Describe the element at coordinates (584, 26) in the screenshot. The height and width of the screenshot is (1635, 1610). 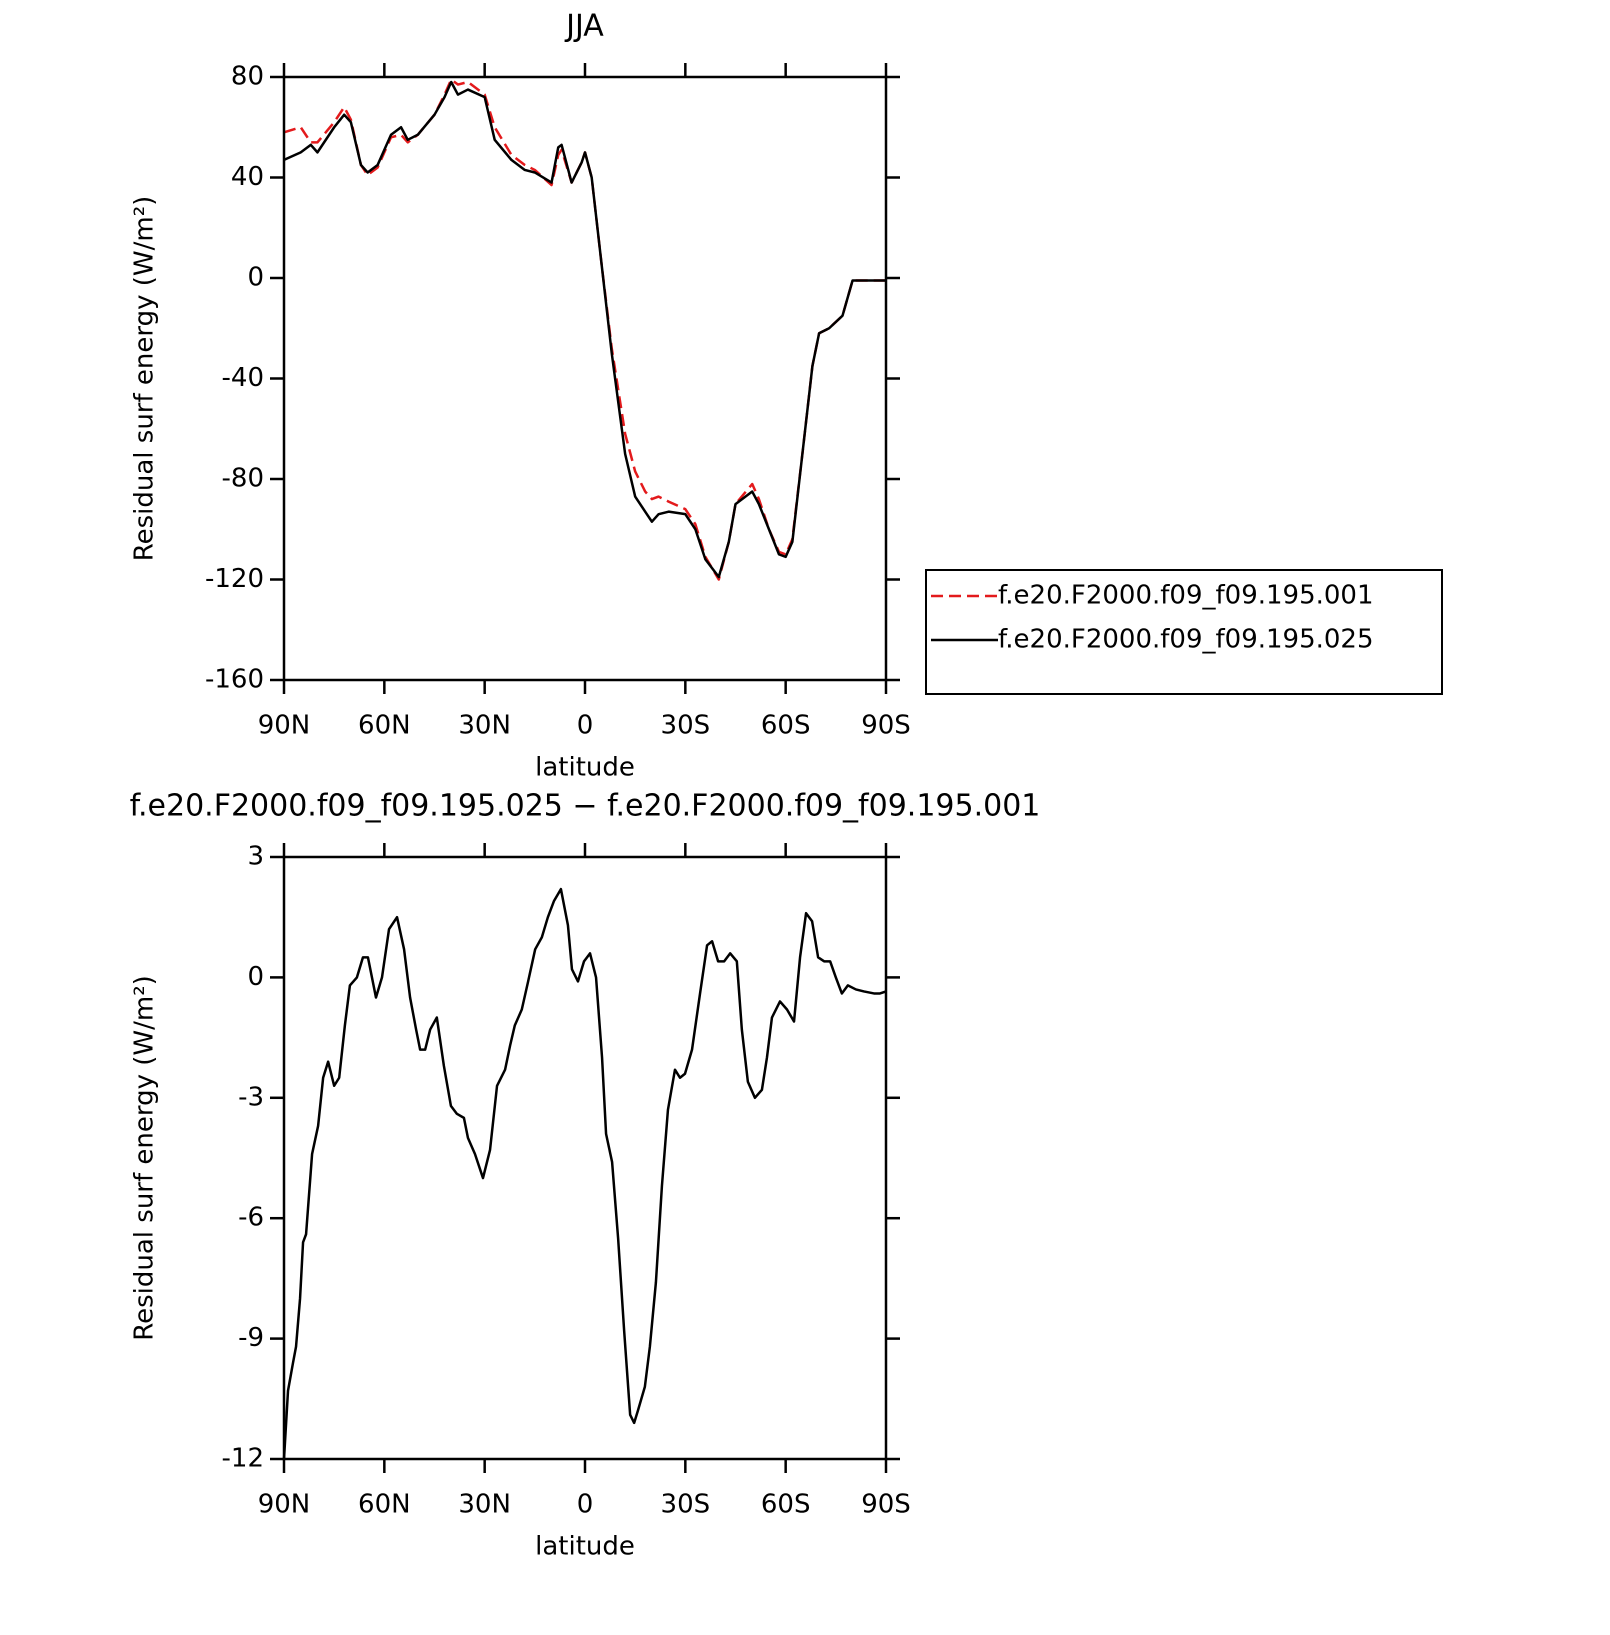
I see `chart-title: JJA` at that location.